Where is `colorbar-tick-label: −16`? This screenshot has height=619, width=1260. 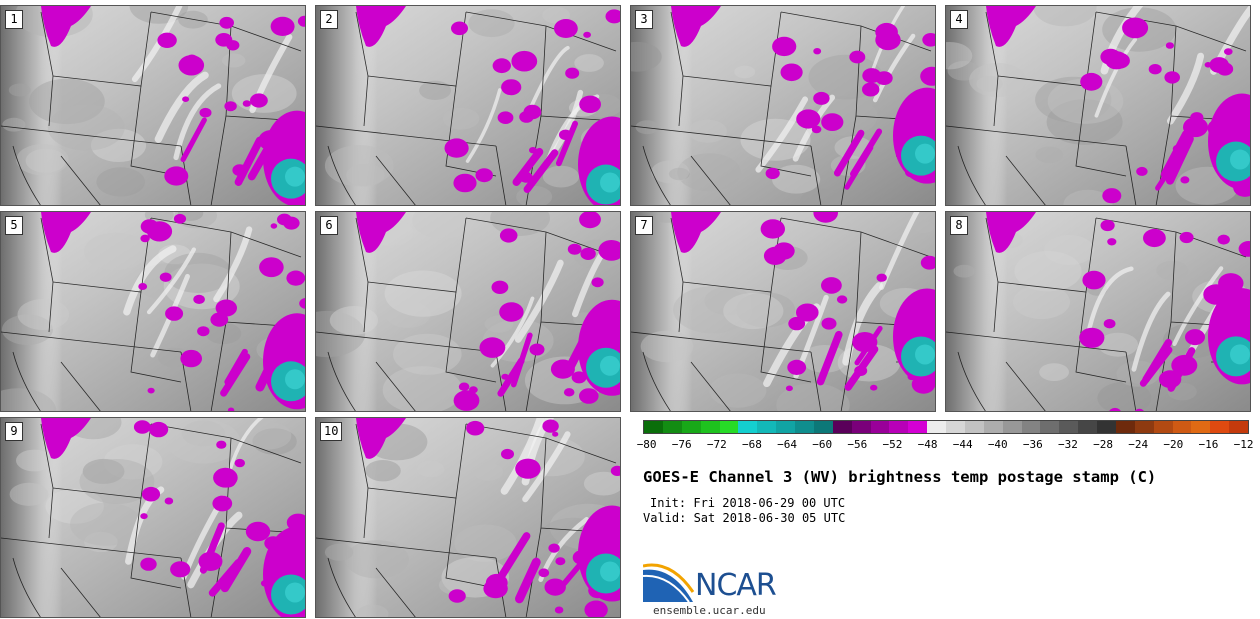 colorbar-tick-label: −16 is located at coordinates (1208, 444).